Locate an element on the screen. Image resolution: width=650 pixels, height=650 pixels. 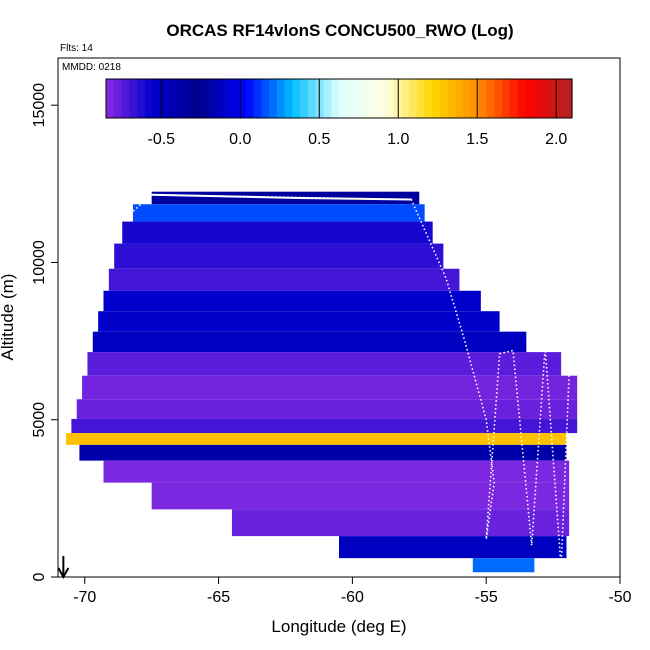
flights-label: Flts: 14 is located at coordinates (76, 48).